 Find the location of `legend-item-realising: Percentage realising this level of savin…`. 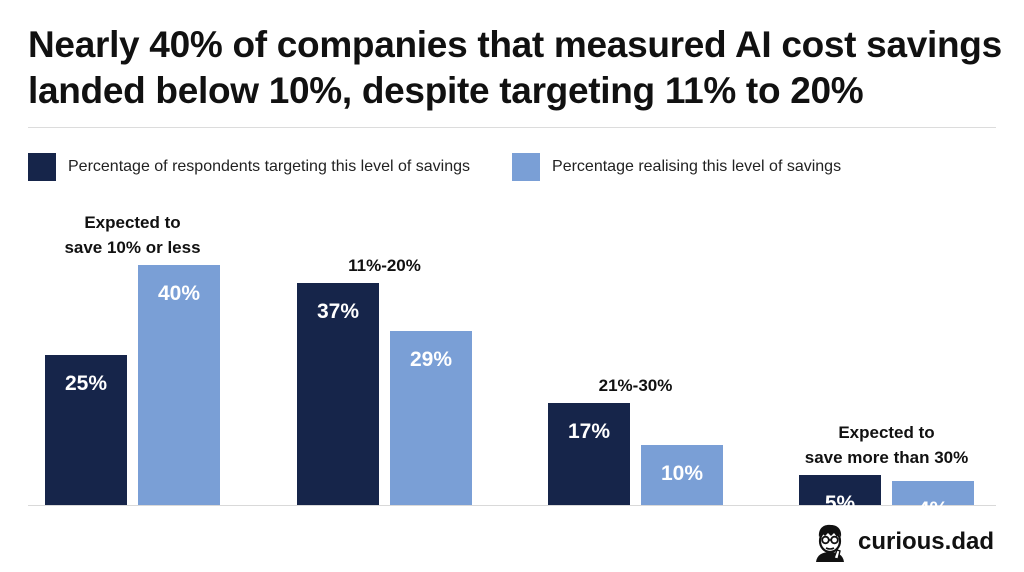

legend-item-realising: Percentage realising this level of savin… is located at coordinates (676, 167).